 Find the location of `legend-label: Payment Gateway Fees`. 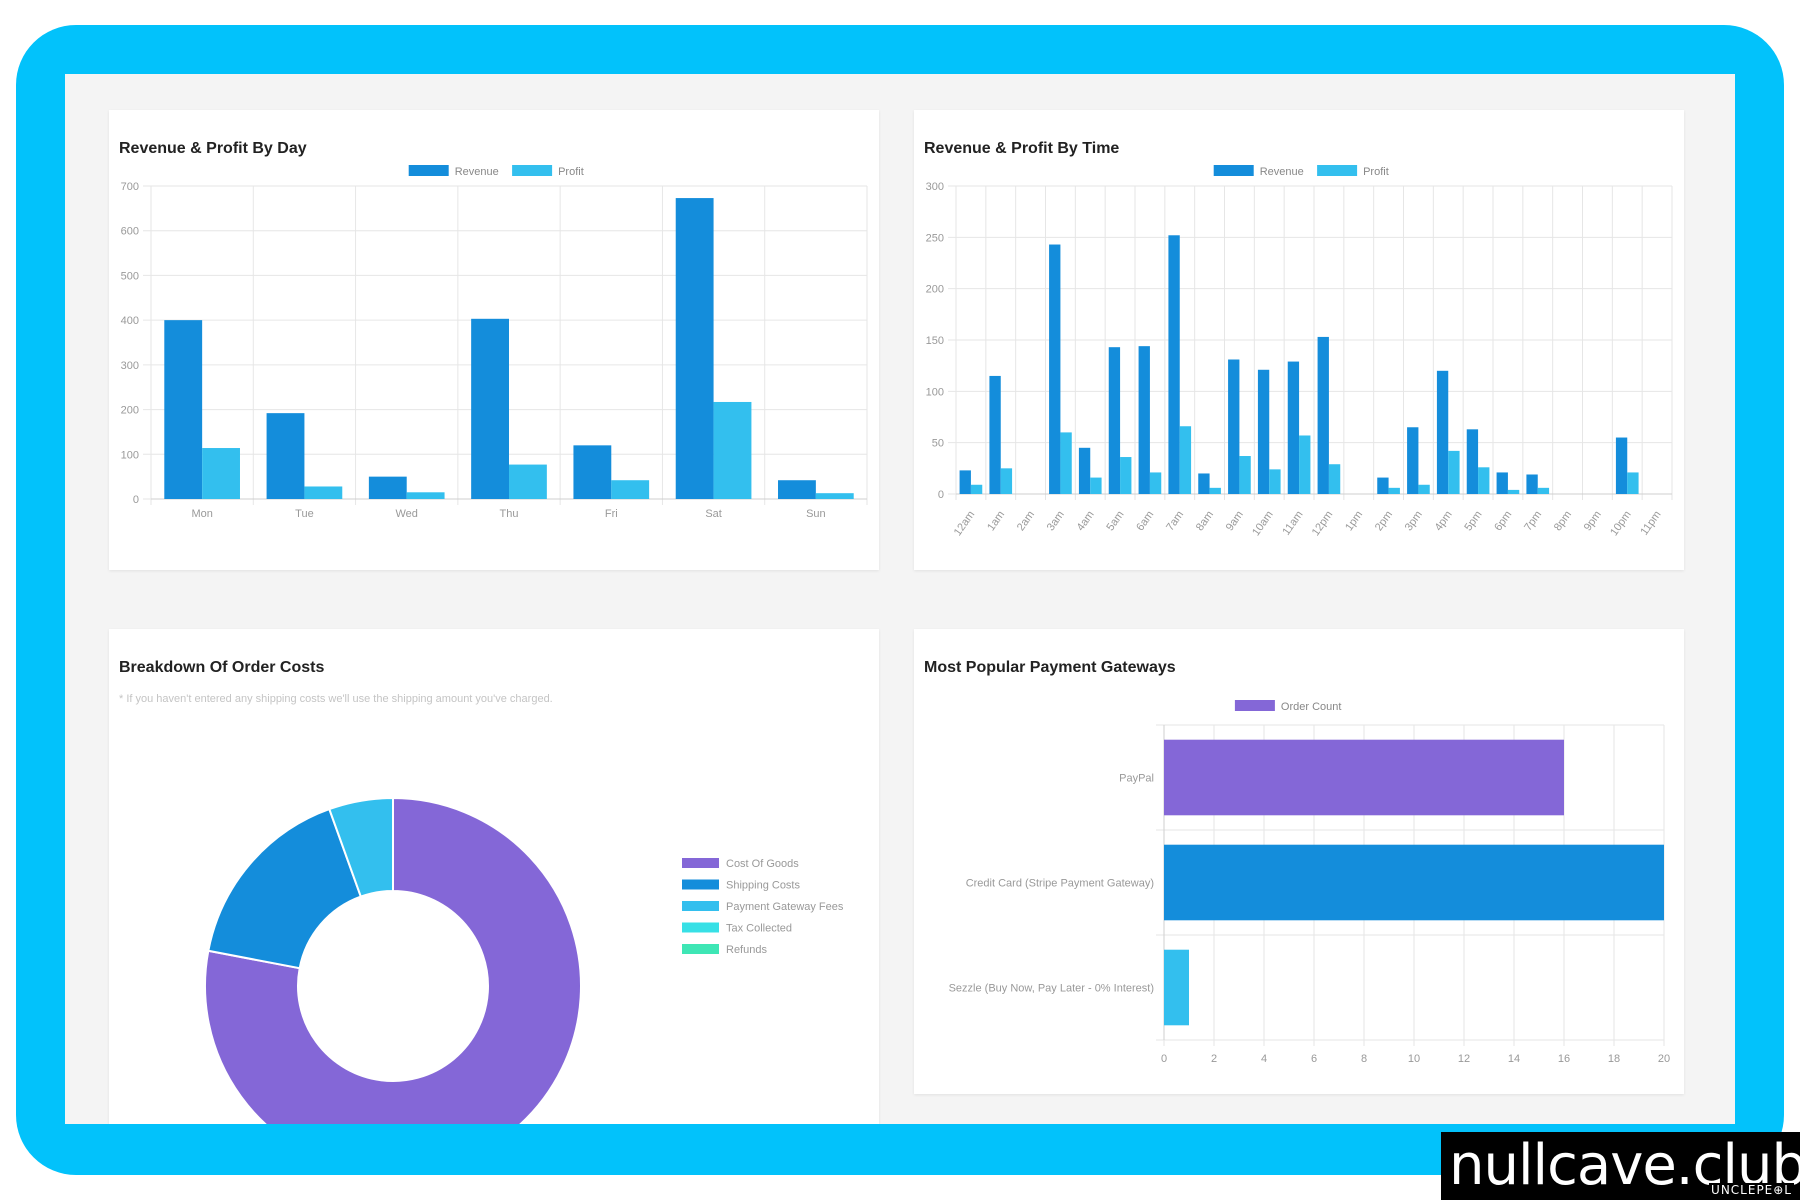

legend-label: Payment Gateway Fees is located at coordinates (785, 907).